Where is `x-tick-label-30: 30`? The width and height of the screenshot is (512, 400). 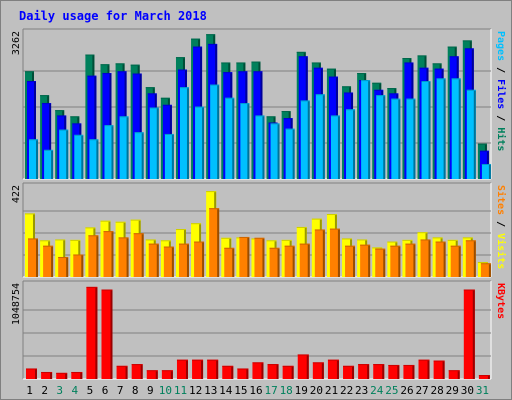
x-tick-label-30: 30 is located at coordinates (467, 390).